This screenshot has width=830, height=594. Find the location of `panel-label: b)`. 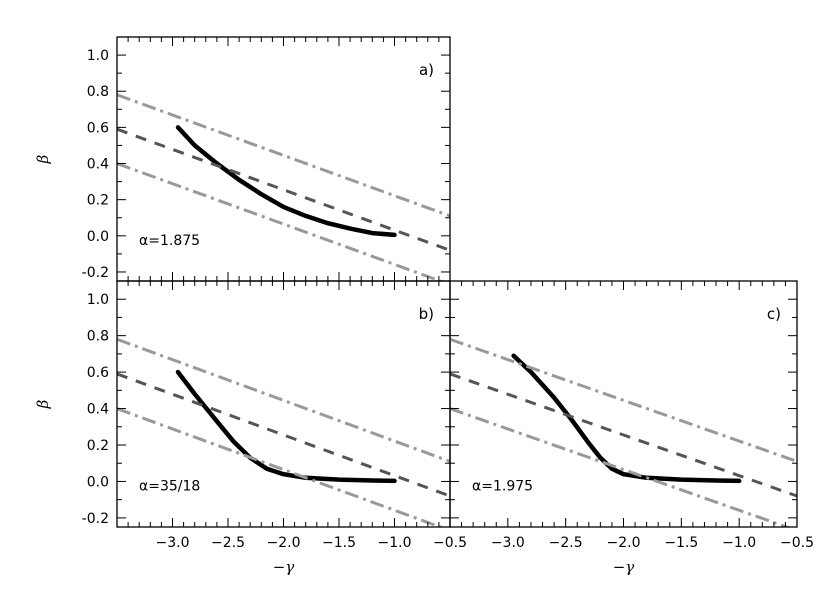

panel-label: b) is located at coordinates (426, 314).